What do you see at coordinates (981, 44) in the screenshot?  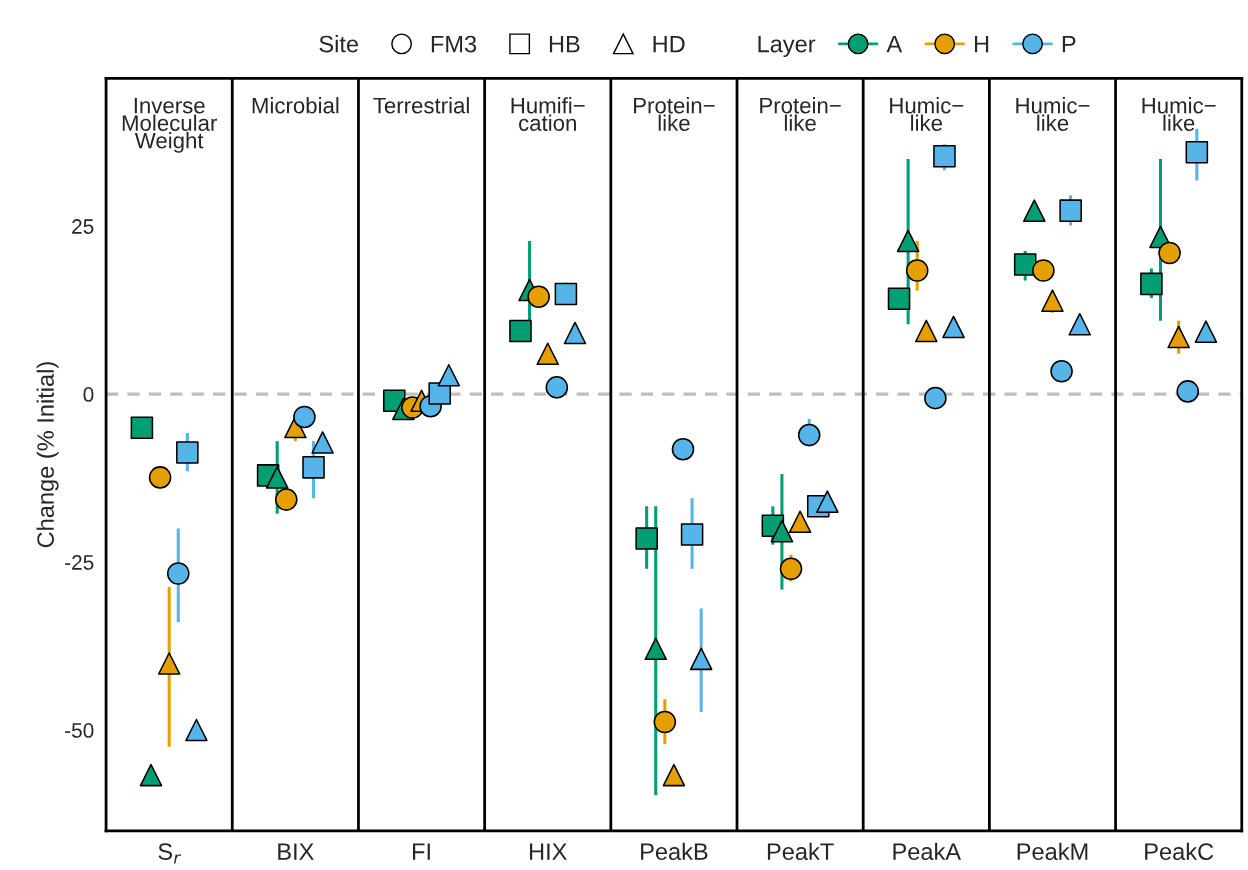 I see `text: H` at bounding box center [981, 44].